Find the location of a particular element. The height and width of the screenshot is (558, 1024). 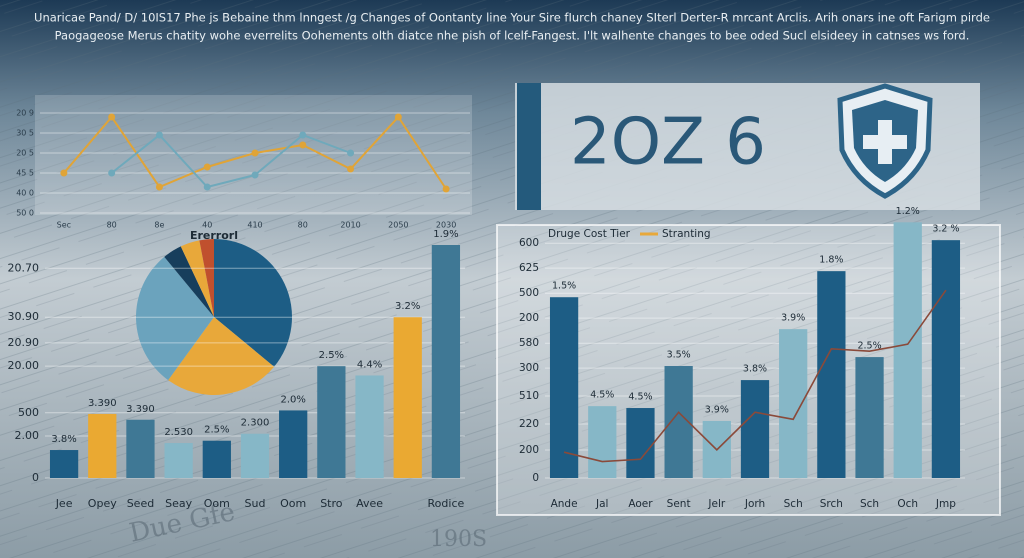

background-text: 190S is located at coordinates (458, 539).